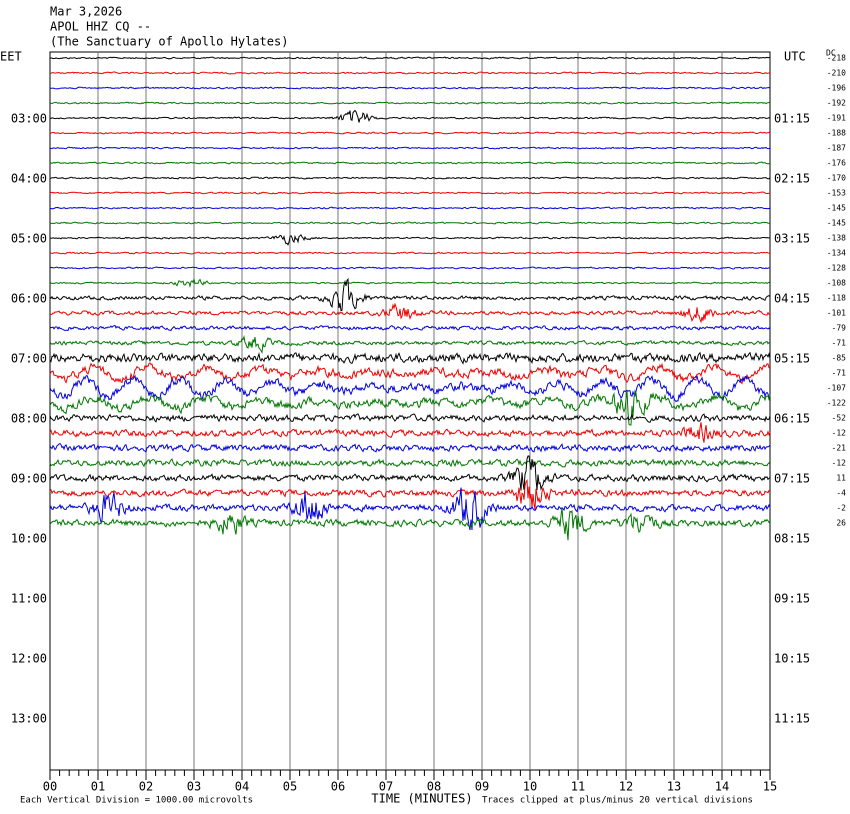 The height and width of the screenshot is (814, 850). I want to click on right-hour-label: 03:15, so click(792, 239).